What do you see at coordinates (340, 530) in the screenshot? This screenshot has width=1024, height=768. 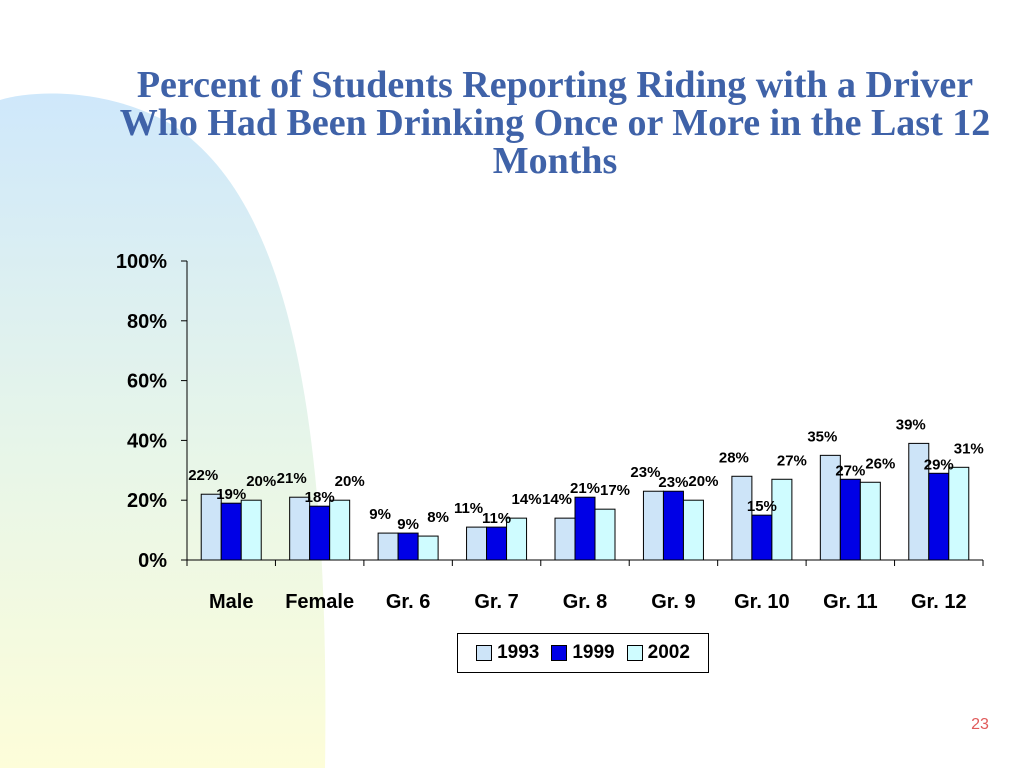 I see `bar-2002-female` at bounding box center [340, 530].